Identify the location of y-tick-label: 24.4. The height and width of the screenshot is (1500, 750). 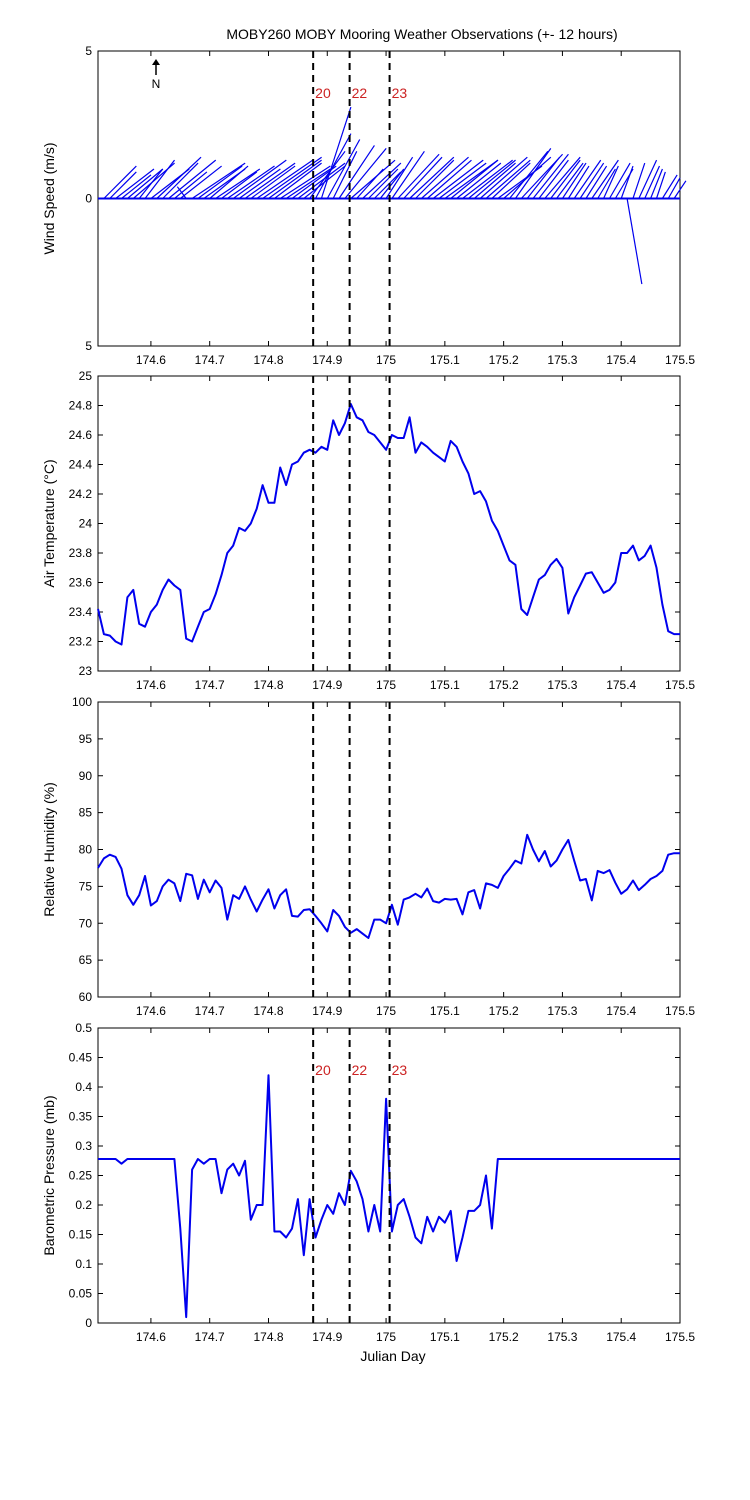
(81, 465).